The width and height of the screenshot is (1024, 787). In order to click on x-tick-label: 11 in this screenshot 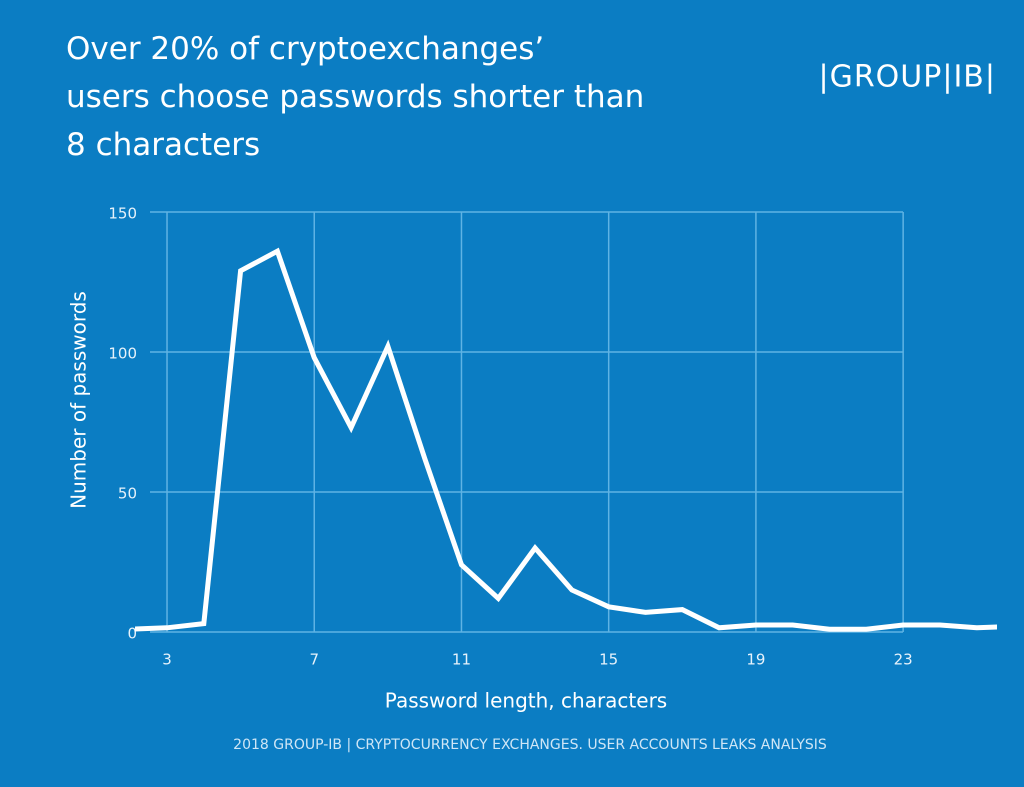, I will do `click(461, 660)`.